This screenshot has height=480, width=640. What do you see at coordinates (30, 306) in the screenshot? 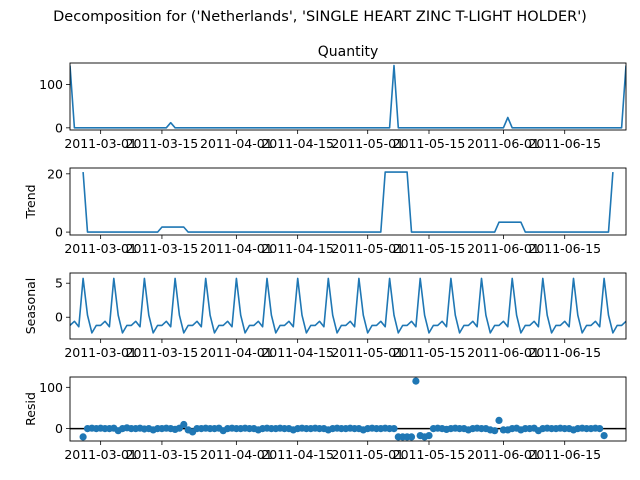
I see `y-axis-label: Seasonal` at bounding box center [30, 306].